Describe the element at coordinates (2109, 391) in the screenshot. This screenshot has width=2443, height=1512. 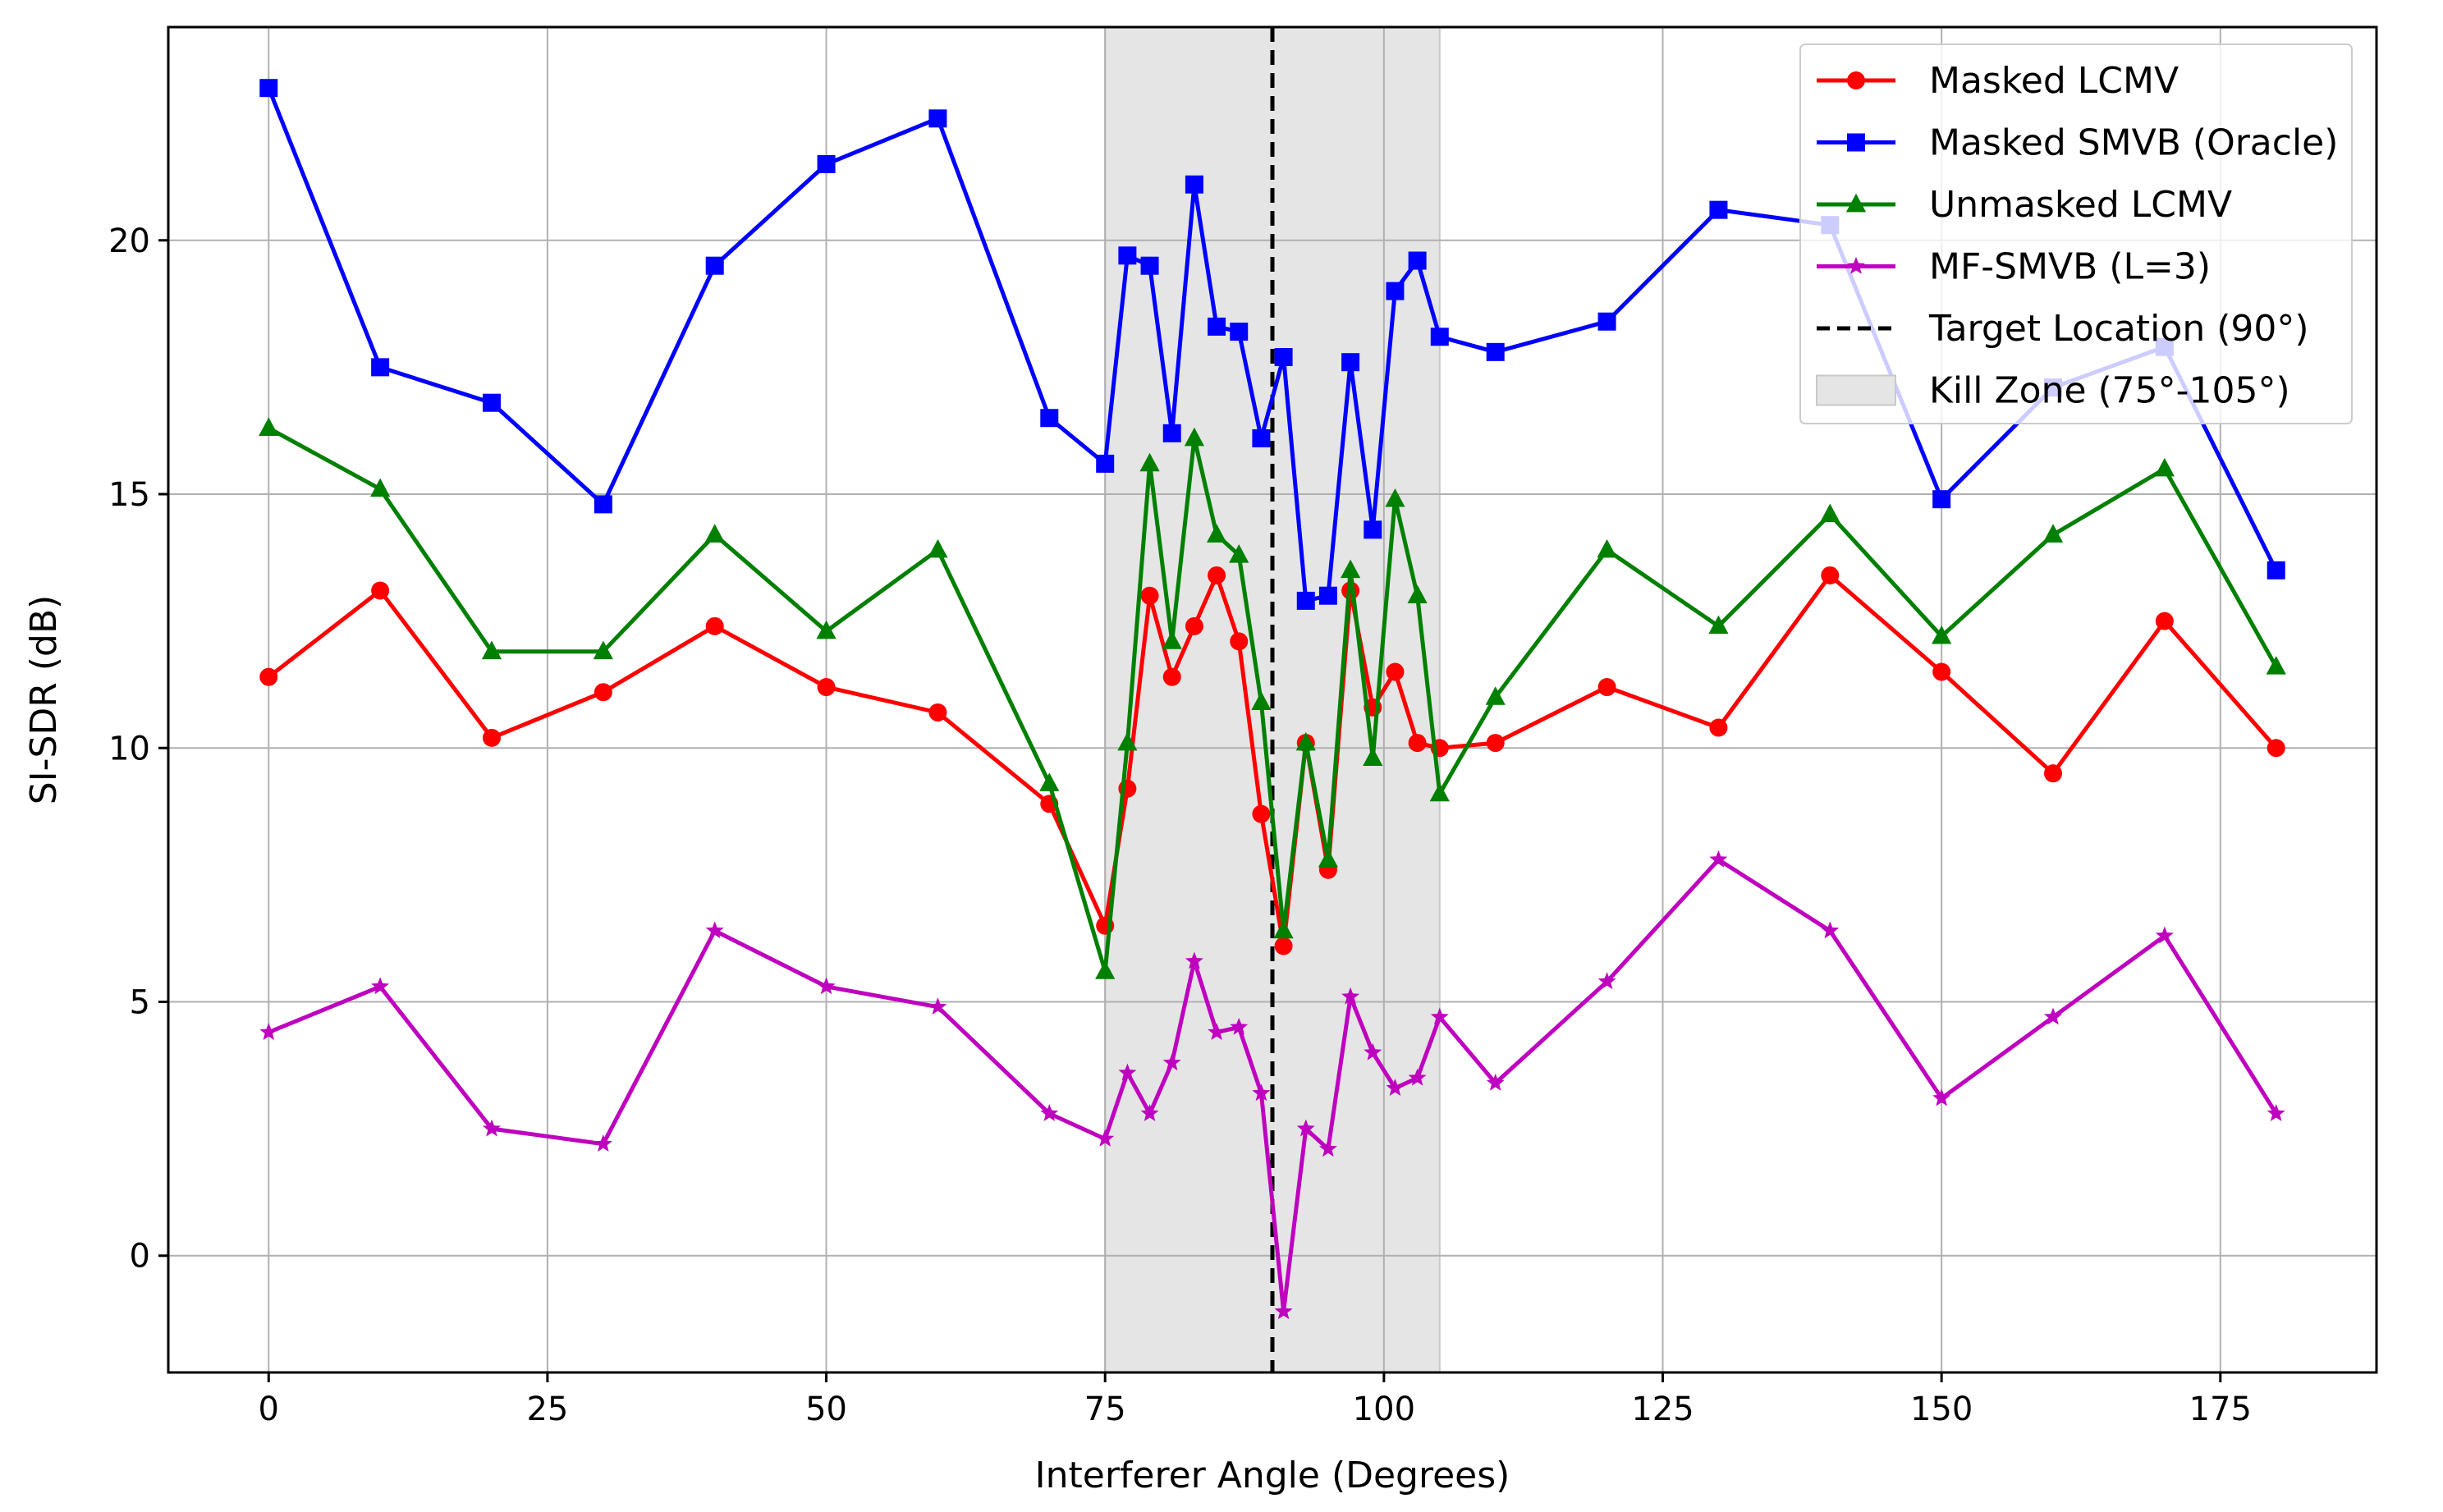
I see `legend-label: Kill Zone (75°-105°)` at that location.